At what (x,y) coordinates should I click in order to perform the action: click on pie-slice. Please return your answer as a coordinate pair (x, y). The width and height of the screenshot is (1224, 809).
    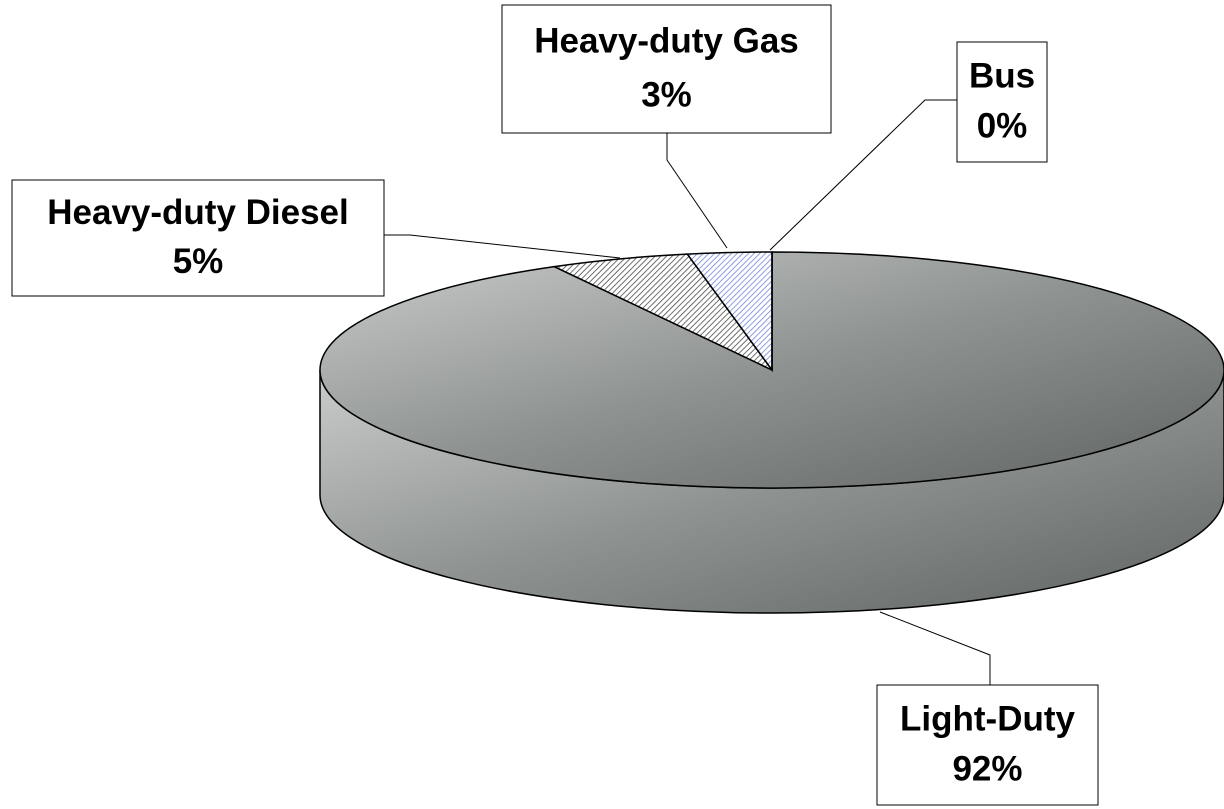
    Looking at the image, I should click on (662, 312).